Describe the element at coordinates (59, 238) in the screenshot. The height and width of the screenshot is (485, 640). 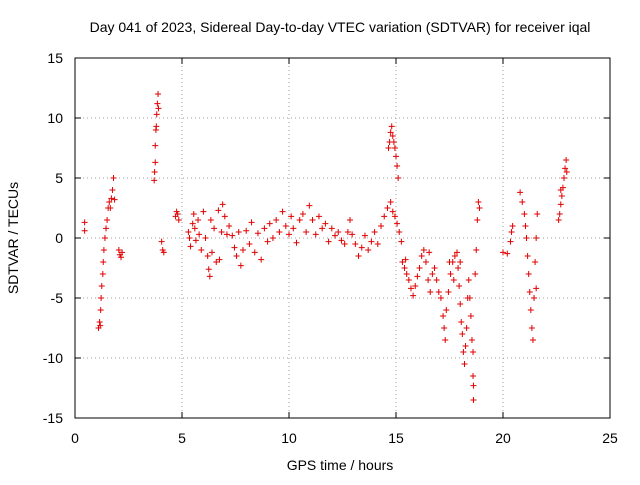
I see `y-tick-label: 0` at that location.